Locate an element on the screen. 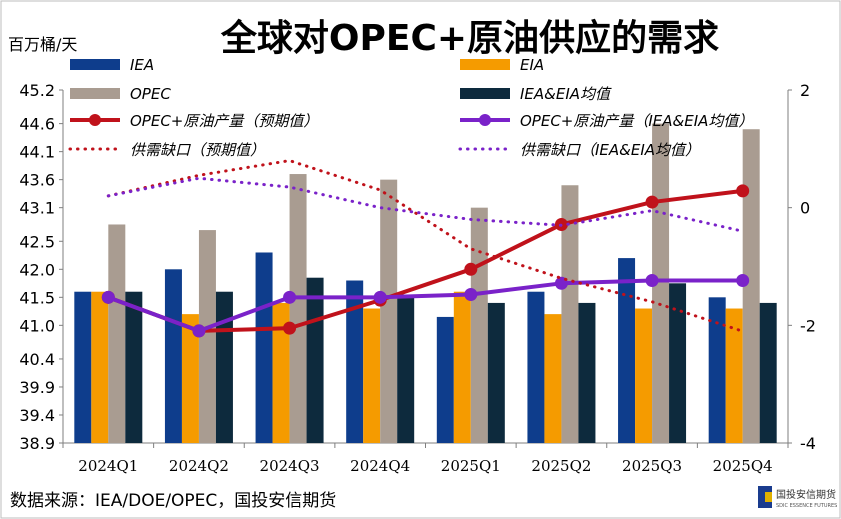 Image resolution: width=841 pixels, height=519 pixels. legend-iea-label: IEA is located at coordinates (142, 65).